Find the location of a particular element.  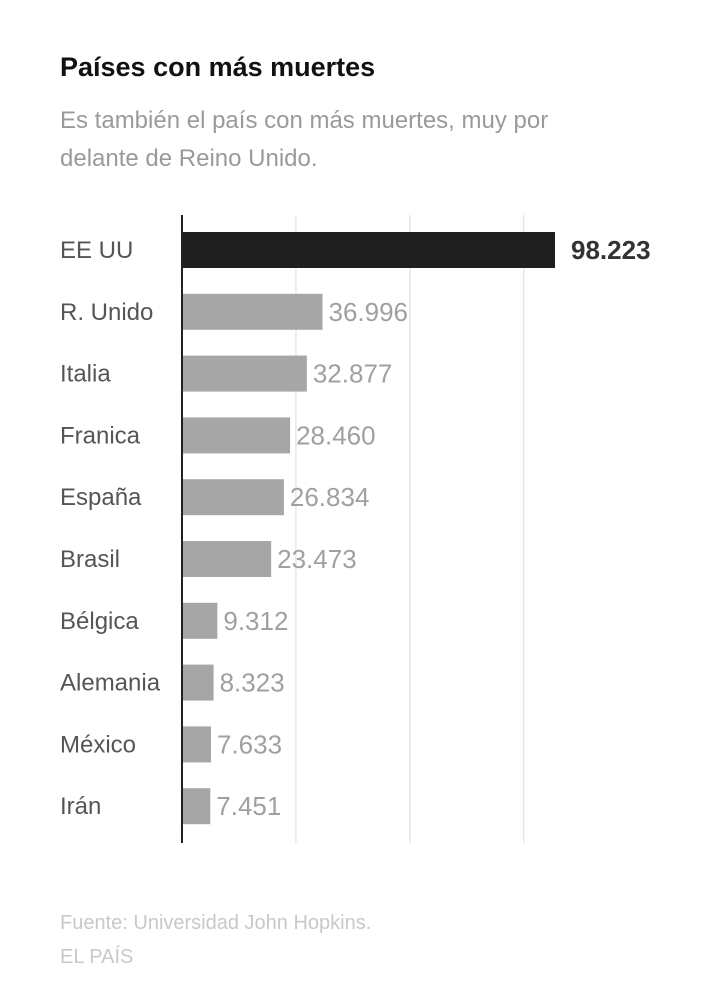

category-label: Franica is located at coordinates (100, 435).